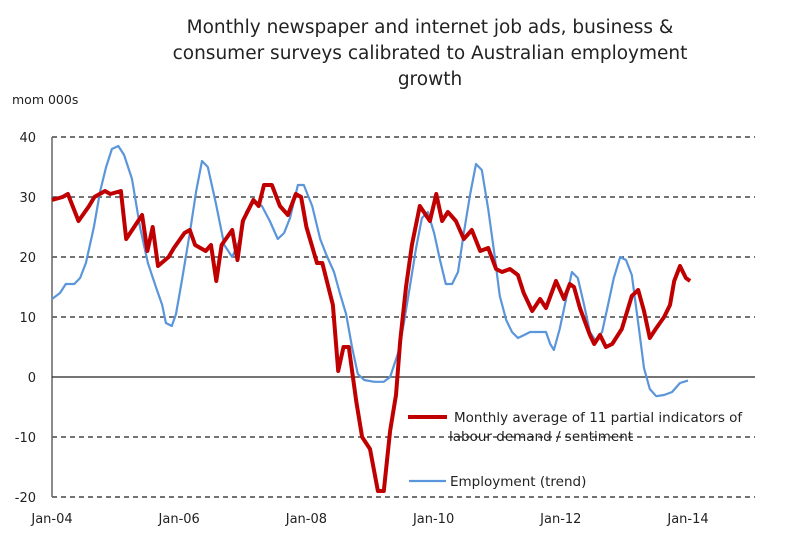  Describe the element at coordinates (27, 258) in the screenshot. I see `y-tick-label: 20` at that location.